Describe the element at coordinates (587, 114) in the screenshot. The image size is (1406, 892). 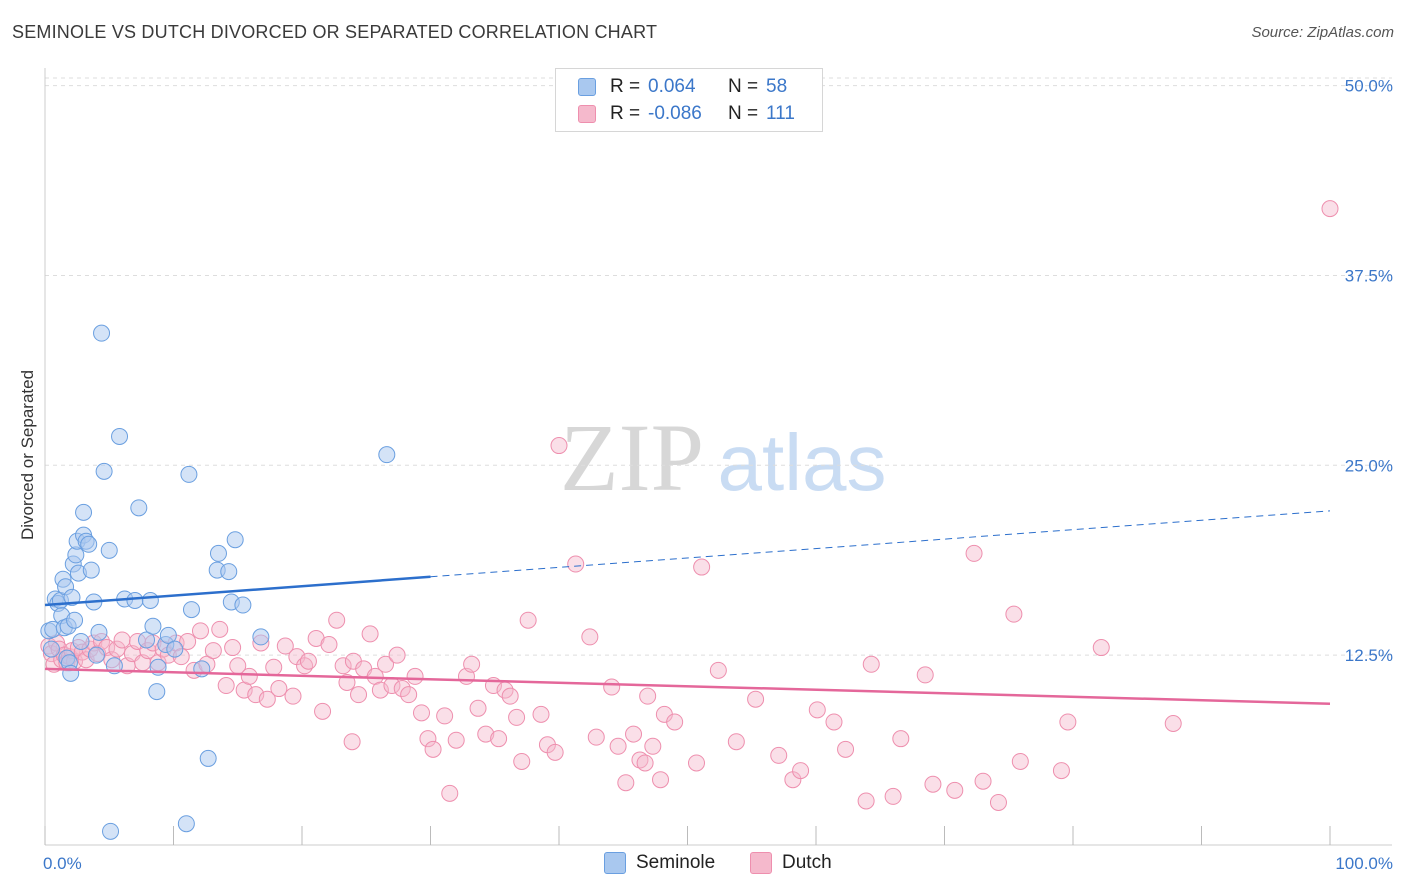
I see `dutch-swatch` at that location.